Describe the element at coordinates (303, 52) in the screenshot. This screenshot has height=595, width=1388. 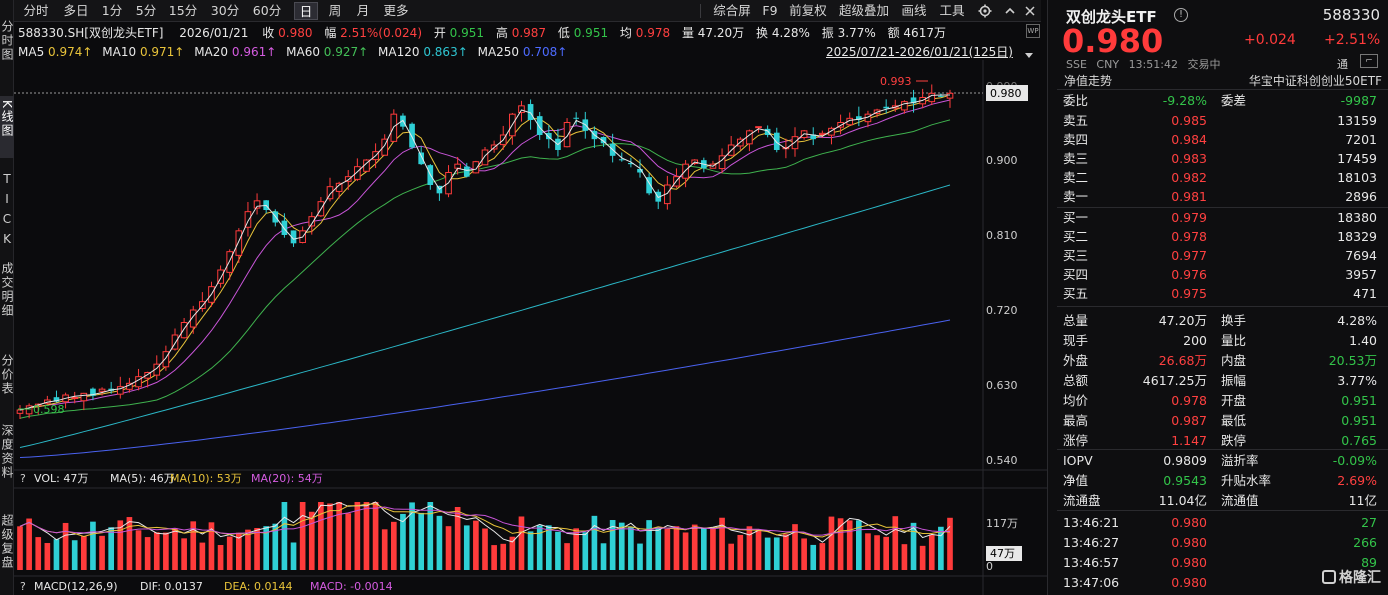
I see `ma60-label: MA60` at that location.